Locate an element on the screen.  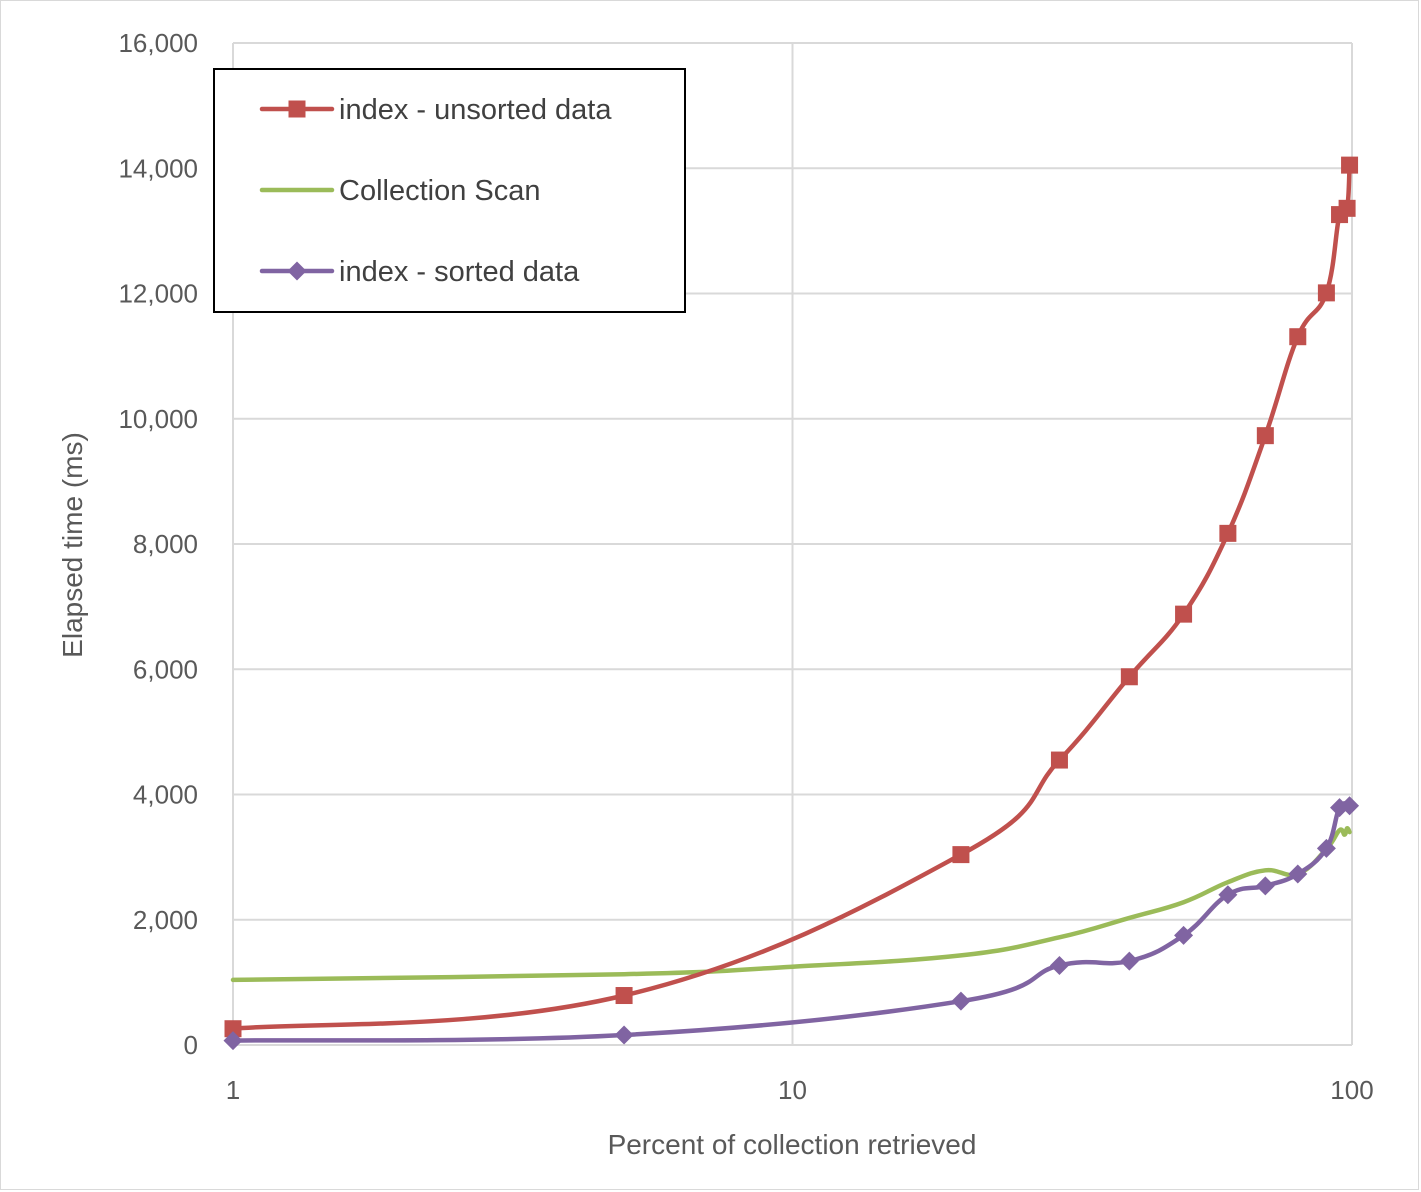
legend-label-index-sorted-data: index - sorted data is located at coordinates (459, 272).